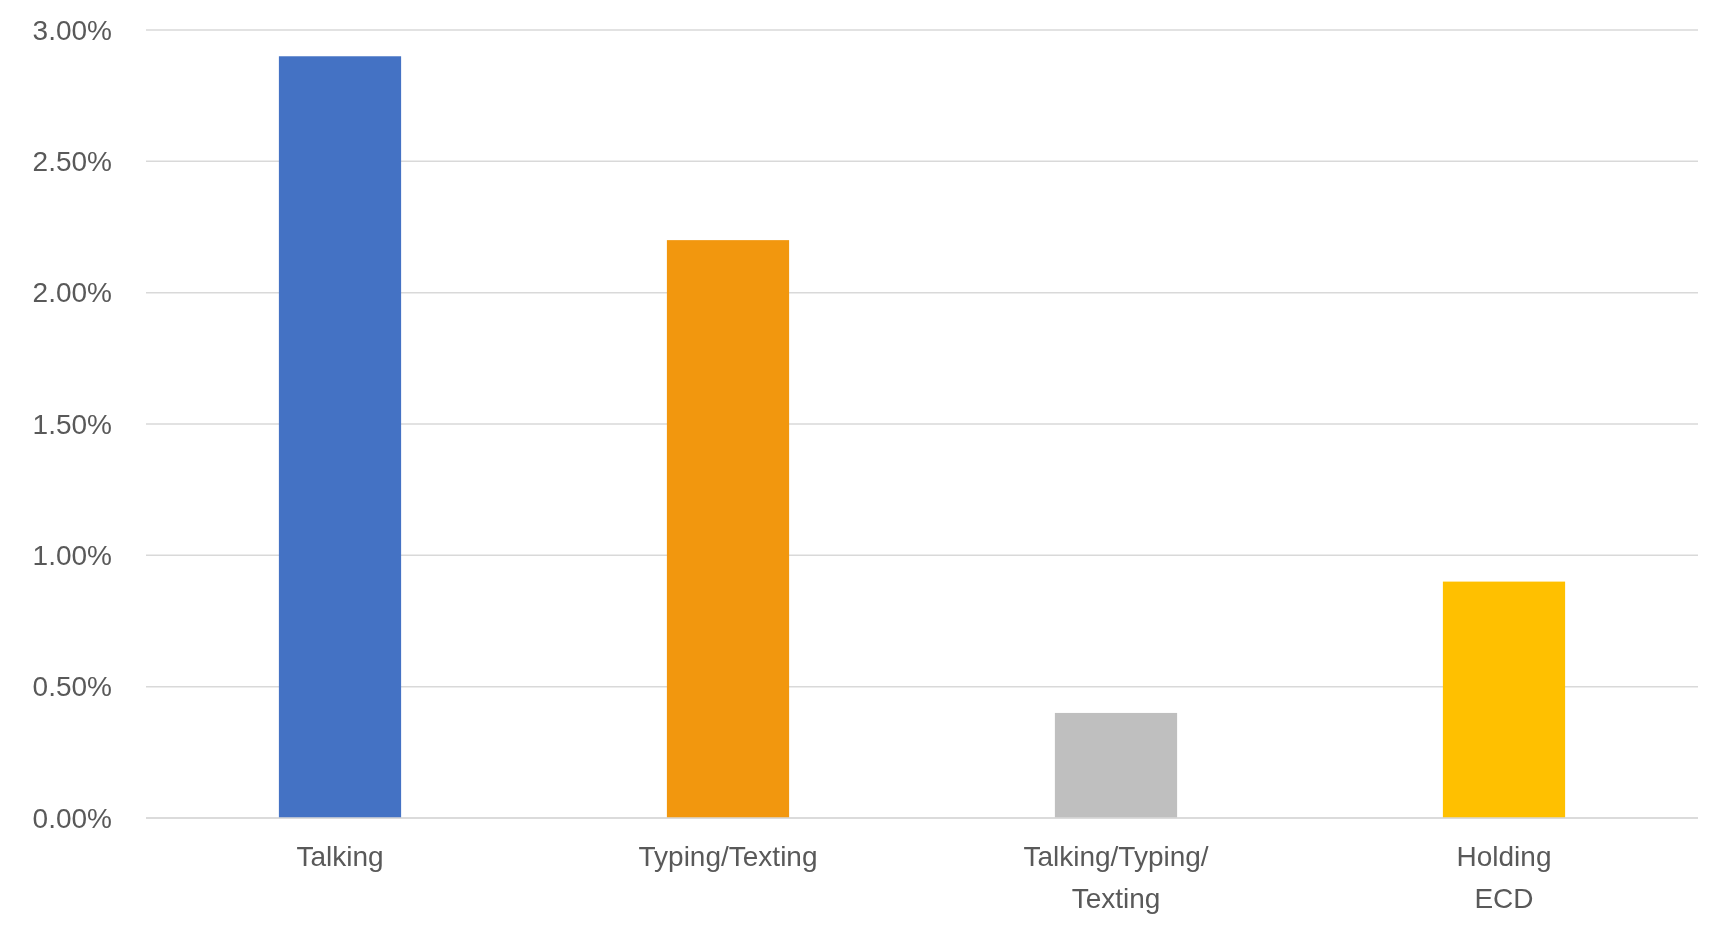  What do you see at coordinates (1504, 877) in the screenshot?
I see `x-tick-label: Holding ECD` at bounding box center [1504, 877].